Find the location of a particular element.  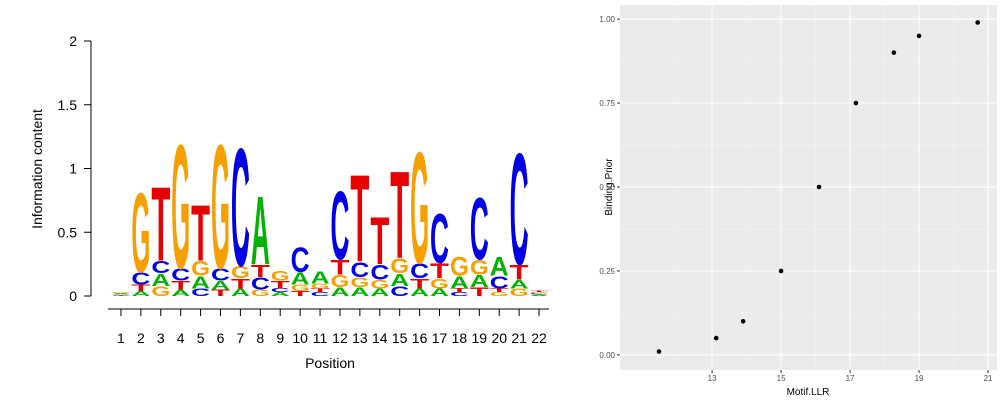

x-tick-label: 6 is located at coordinates (221, 338).